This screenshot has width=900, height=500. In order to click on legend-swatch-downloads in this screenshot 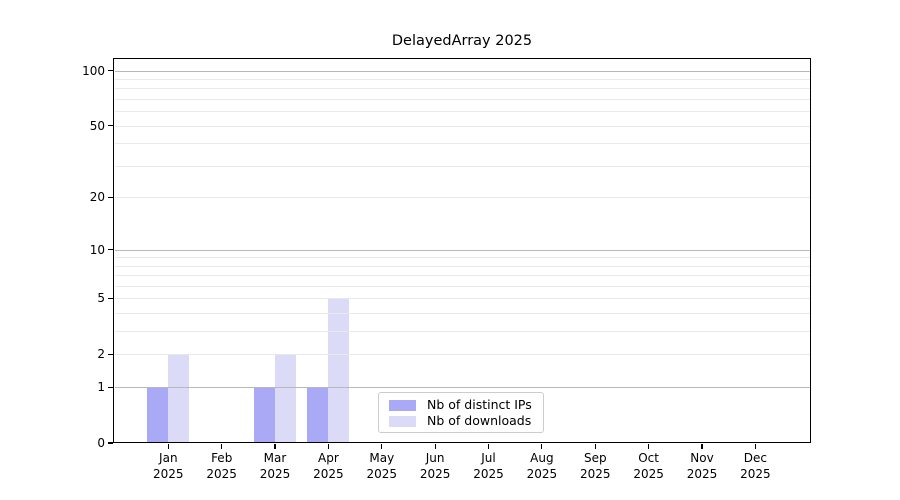, I will do `click(402, 421)`.